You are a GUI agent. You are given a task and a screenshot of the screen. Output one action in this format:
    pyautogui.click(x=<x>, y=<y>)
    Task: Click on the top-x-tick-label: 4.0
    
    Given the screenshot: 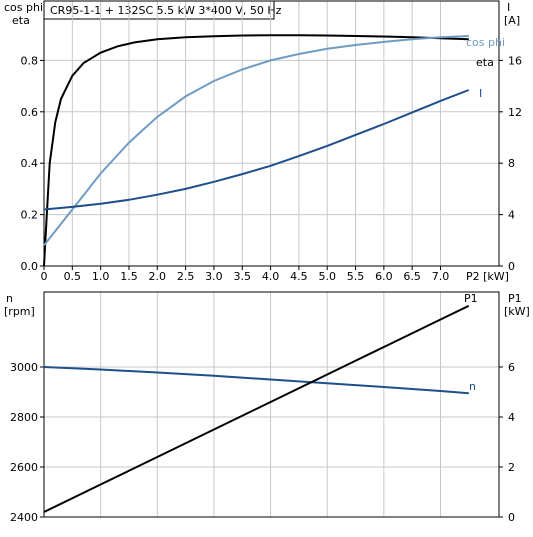 What is the action you would take?
    pyautogui.click(x=271, y=276)
    